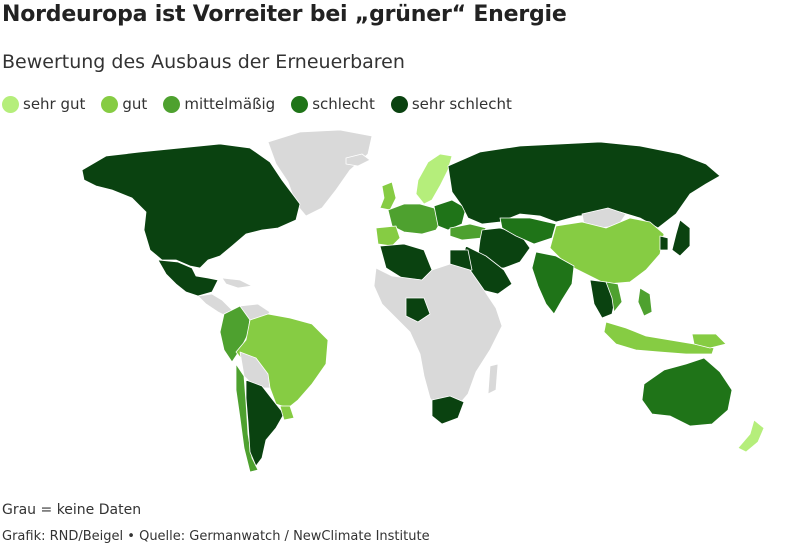  Describe the element at coordinates (203, 62) in the screenshot. I see `map-subtitle: Bewertung des Ausbaus der Erneuerbaren` at that location.